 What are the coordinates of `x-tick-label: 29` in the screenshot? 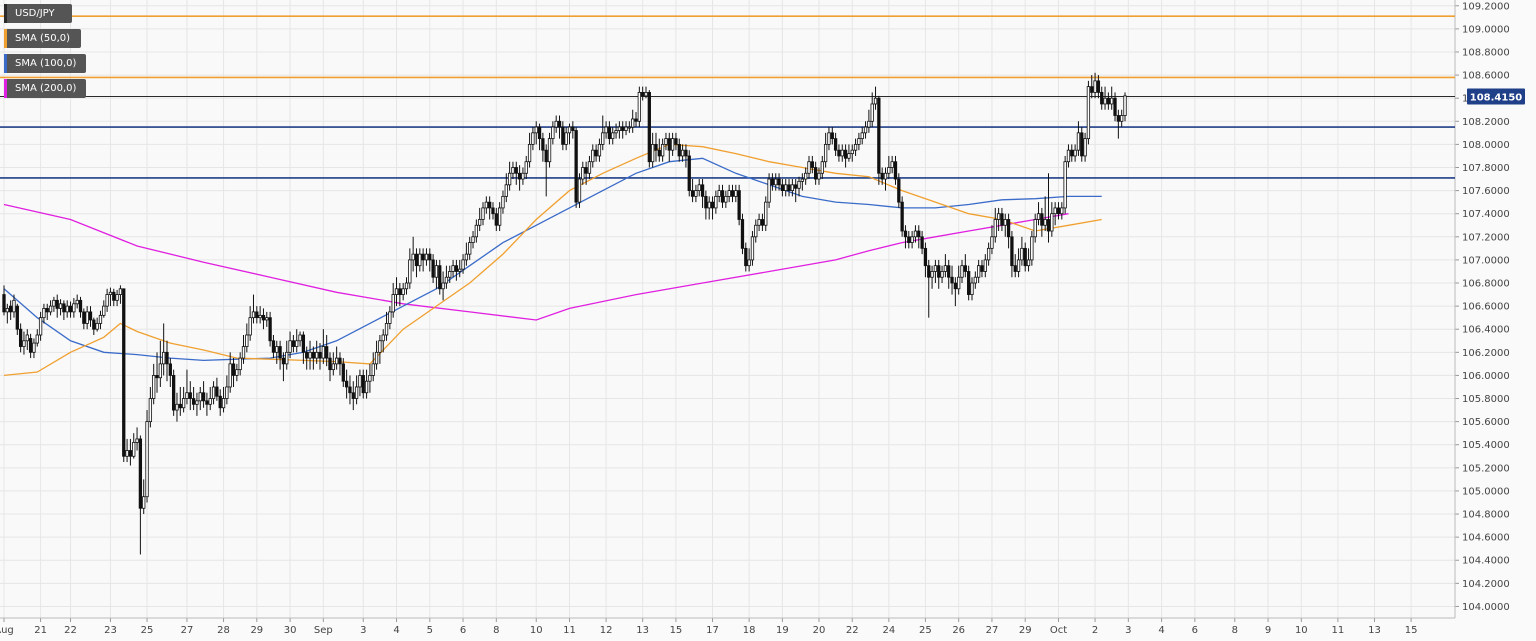 It's located at (1025, 630).